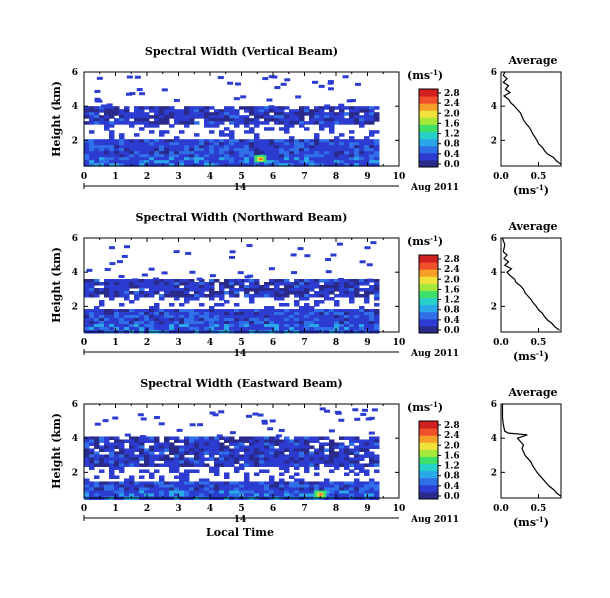  I want to click on colorbar-swatch, so click(428, 308).